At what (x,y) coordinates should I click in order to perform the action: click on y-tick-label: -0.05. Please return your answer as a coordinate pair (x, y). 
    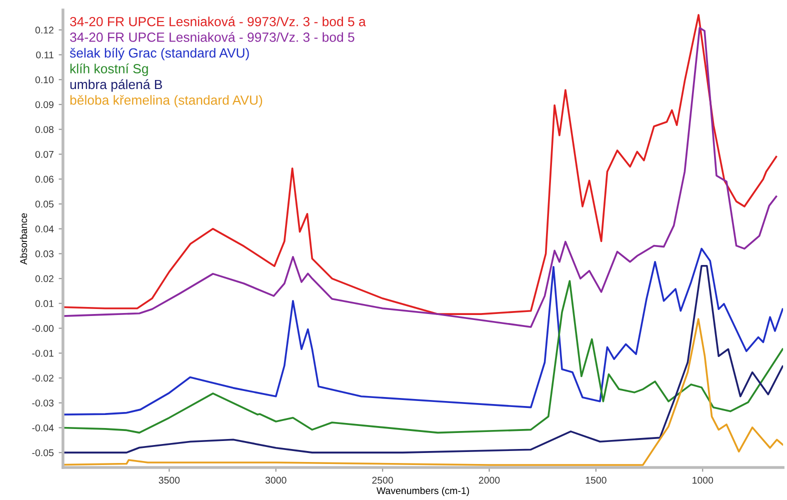
    Looking at the image, I should click on (43, 452).